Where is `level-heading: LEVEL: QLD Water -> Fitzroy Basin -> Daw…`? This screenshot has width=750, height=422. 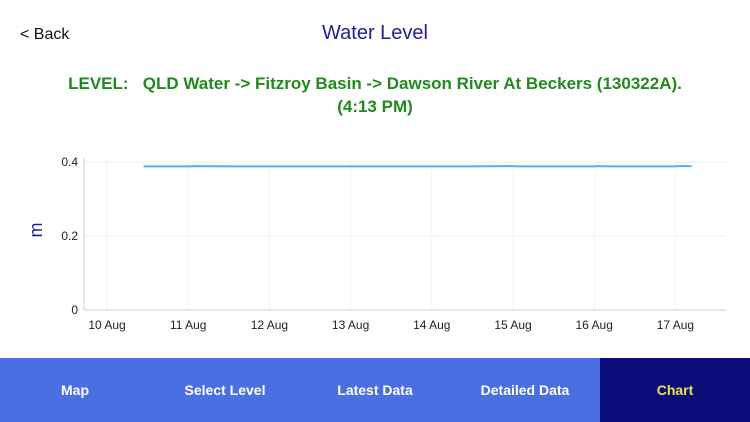
level-heading: LEVEL: QLD Water -> Fitzroy Basin -> Daw… is located at coordinates (375, 95).